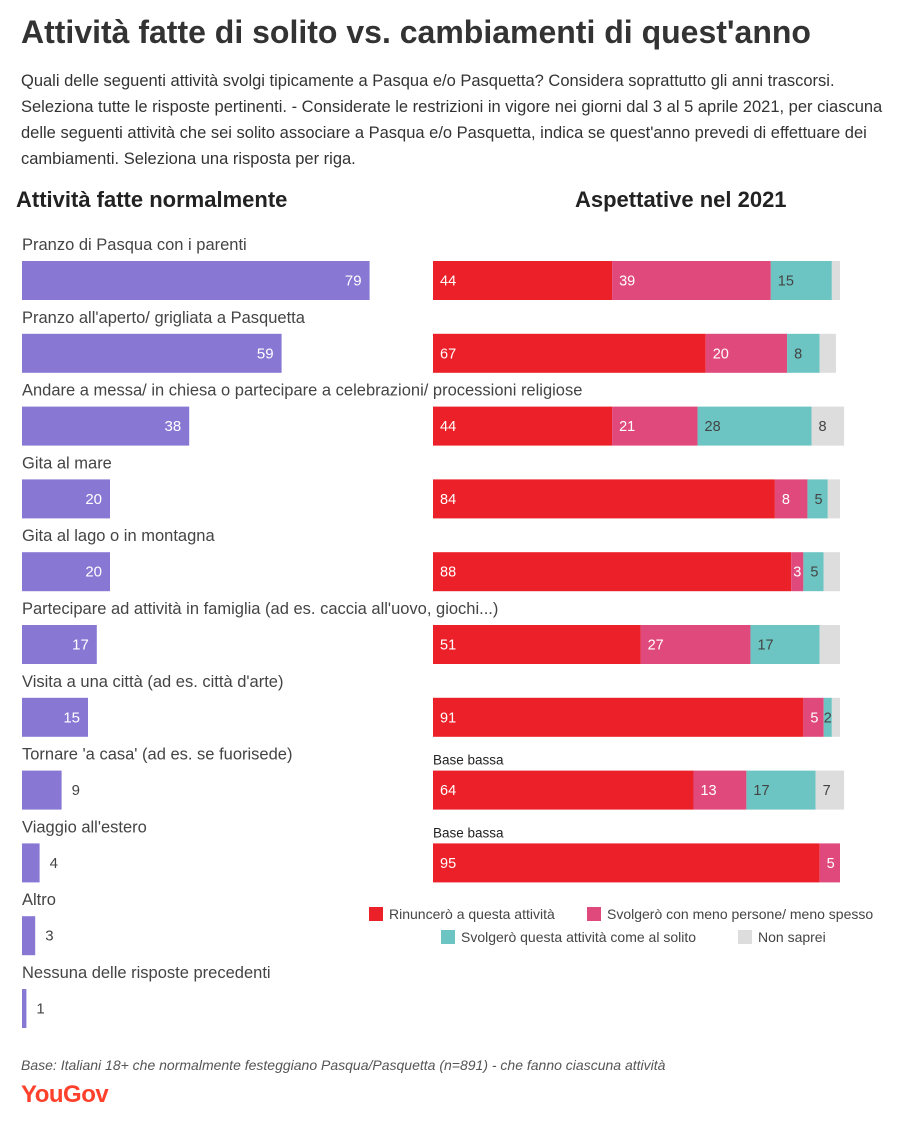  I want to click on legend-item-non-saprei: Non saprei, so click(782, 937).